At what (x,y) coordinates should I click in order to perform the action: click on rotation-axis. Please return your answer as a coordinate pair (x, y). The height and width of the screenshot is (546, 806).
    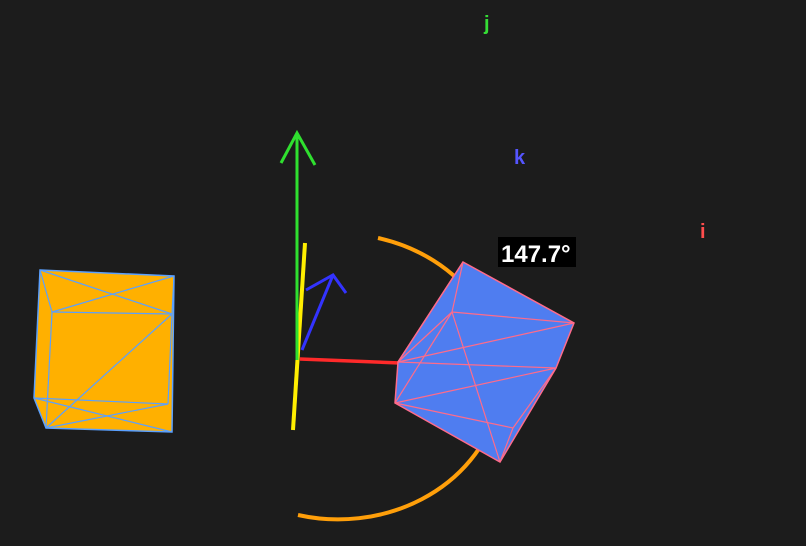
    Looking at the image, I should click on (299, 336).